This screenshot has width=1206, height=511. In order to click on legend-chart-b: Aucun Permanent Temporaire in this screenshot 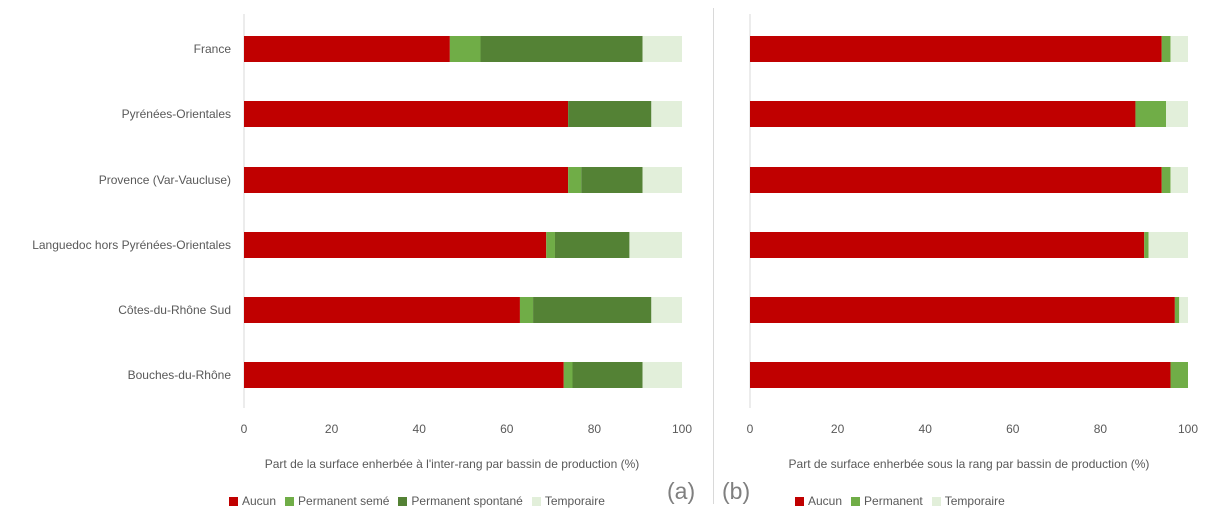, I will do `click(904, 501)`.